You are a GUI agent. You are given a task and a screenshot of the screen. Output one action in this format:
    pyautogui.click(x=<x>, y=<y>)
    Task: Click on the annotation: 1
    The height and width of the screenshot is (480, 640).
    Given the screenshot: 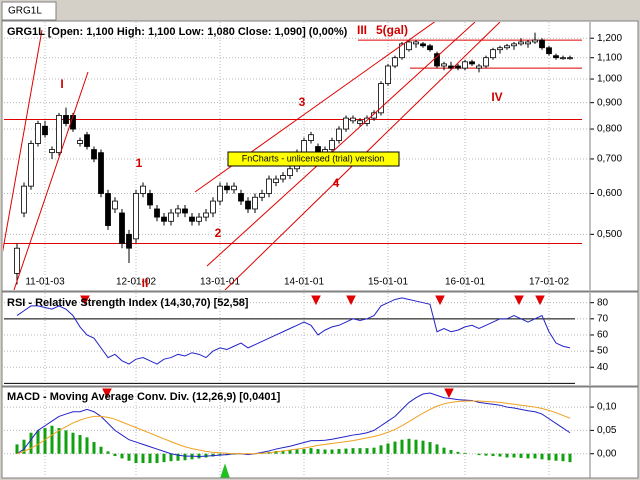 What is the action you would take?
    pyautogui.click(x=139, y=163)
    